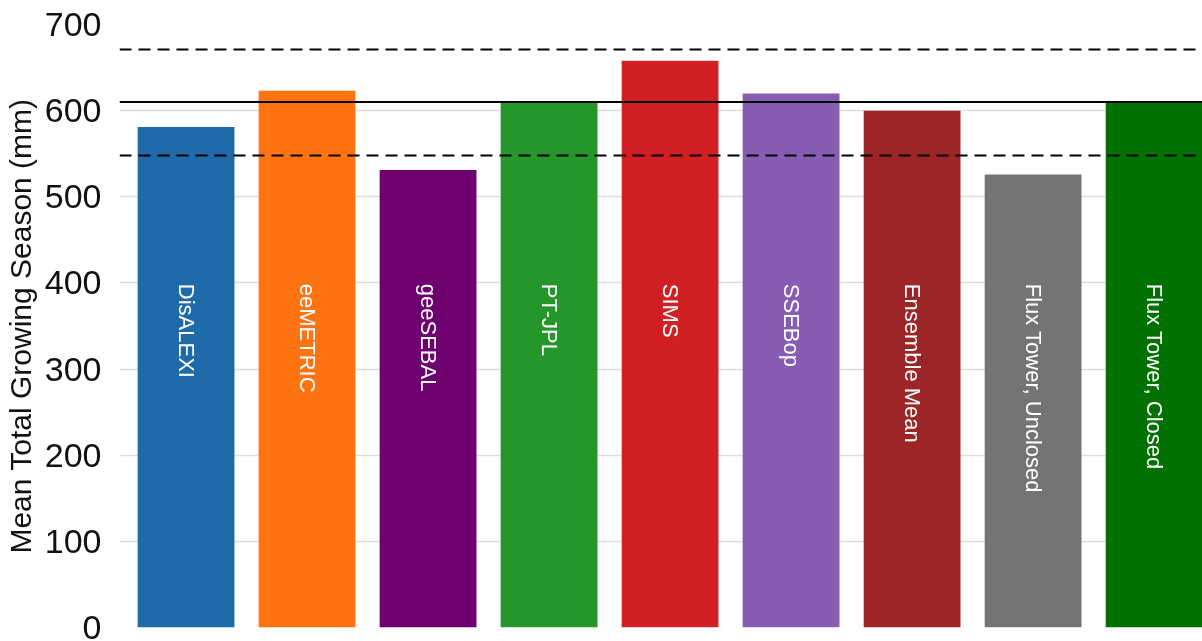  What do you see at coordinates (912, 363) in the screenshot?
I see `x-tick-label: Ensemble Mean` at bounding box center [912, 363].